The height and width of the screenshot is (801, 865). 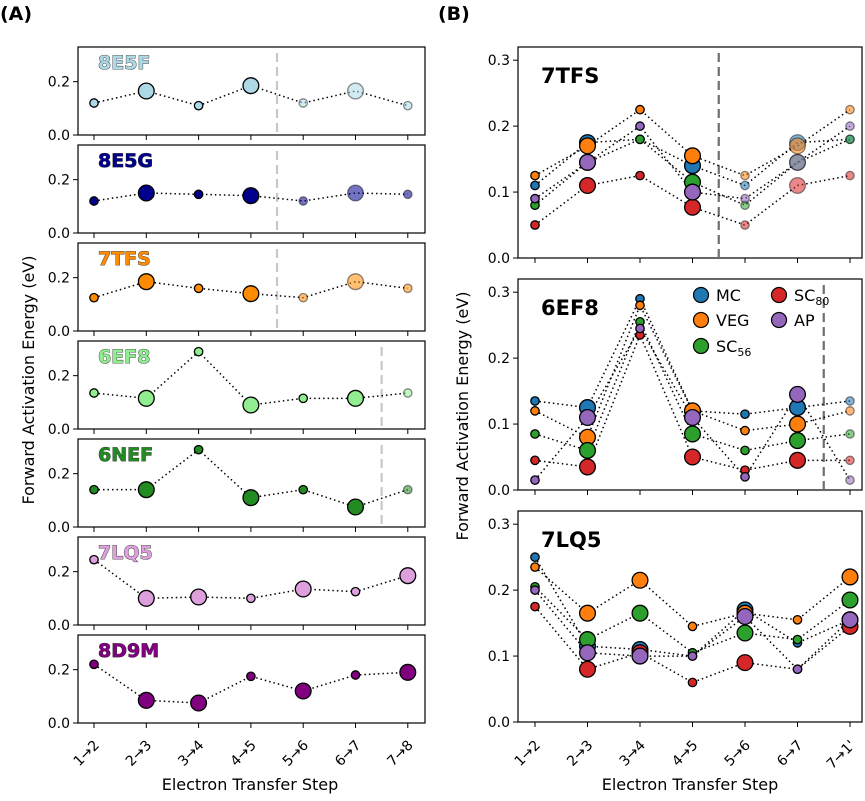 I want to click on legend-marker-veg, so click(x=701, y=320).